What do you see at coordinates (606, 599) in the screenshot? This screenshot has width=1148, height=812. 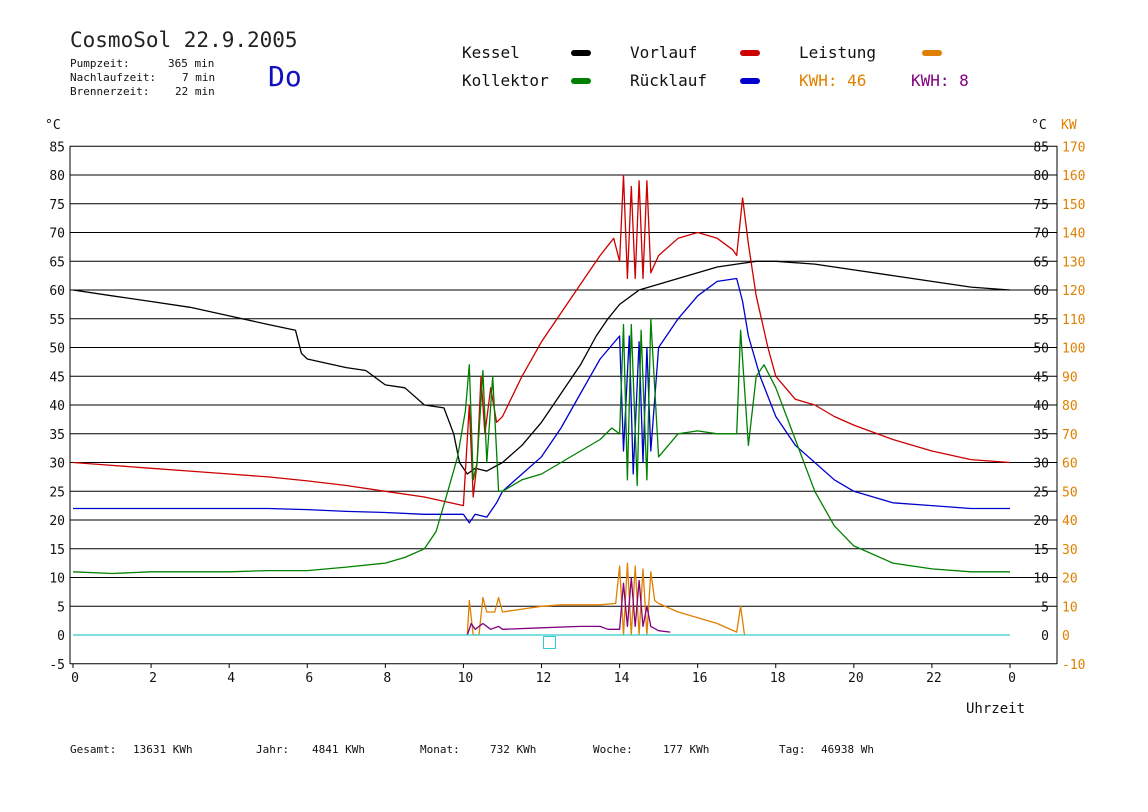 I see `series-leistung` at bounding box center [606, 599].